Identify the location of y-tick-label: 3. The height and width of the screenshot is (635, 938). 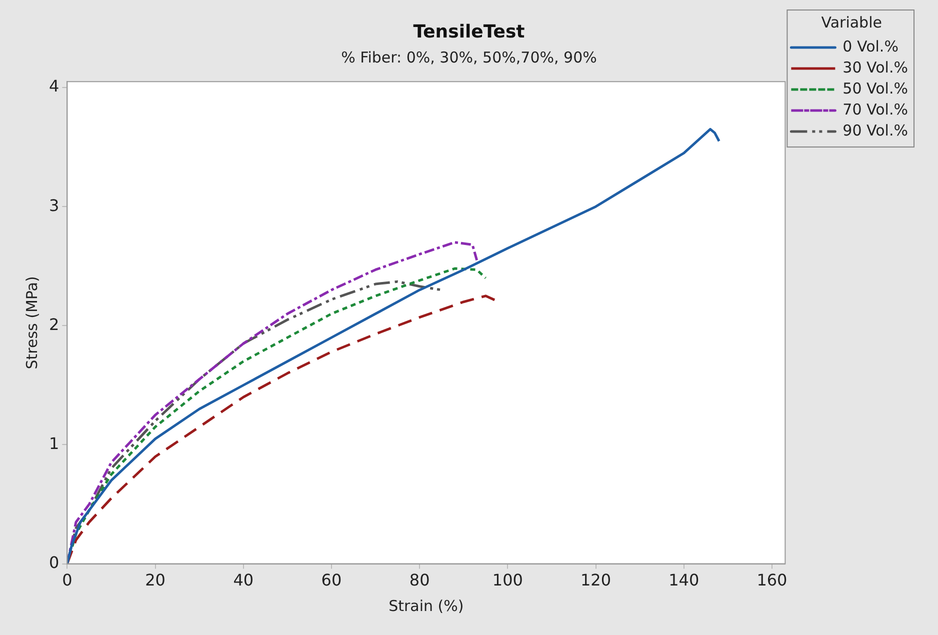
(54, 205).